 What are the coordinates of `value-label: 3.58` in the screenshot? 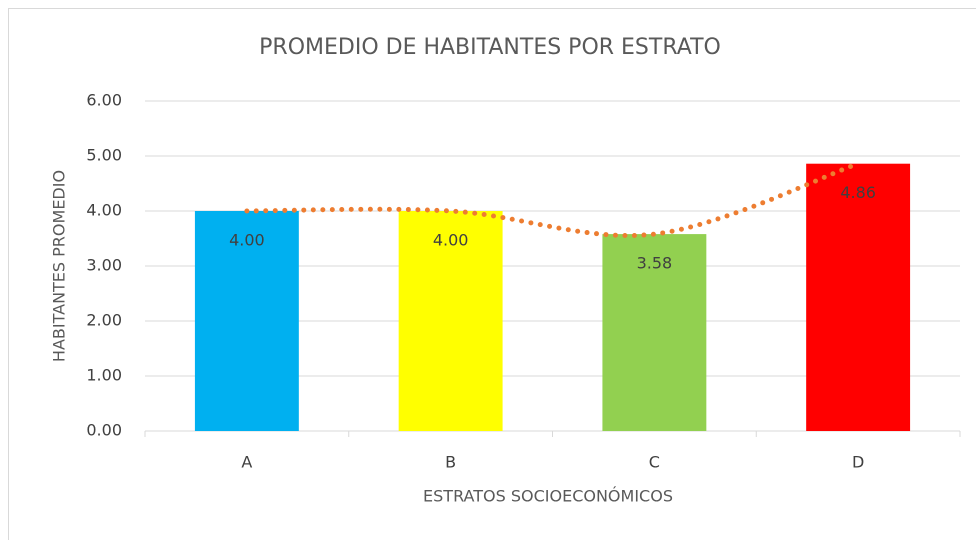 It's located at (655, 263).